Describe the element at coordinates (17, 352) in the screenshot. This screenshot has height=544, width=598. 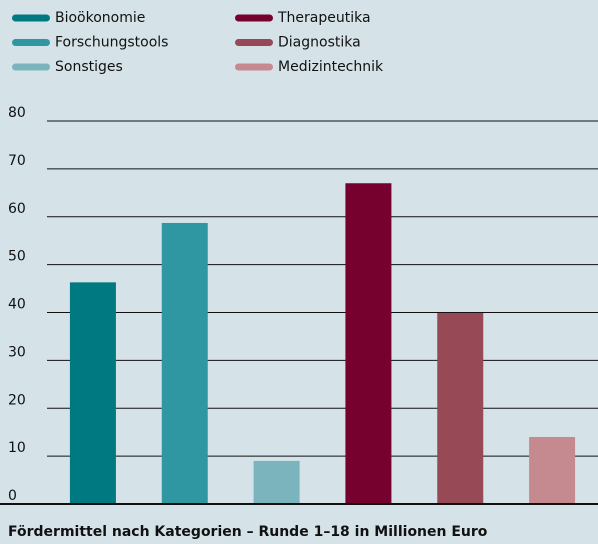
I see `y-tick-label: 30` at that location.